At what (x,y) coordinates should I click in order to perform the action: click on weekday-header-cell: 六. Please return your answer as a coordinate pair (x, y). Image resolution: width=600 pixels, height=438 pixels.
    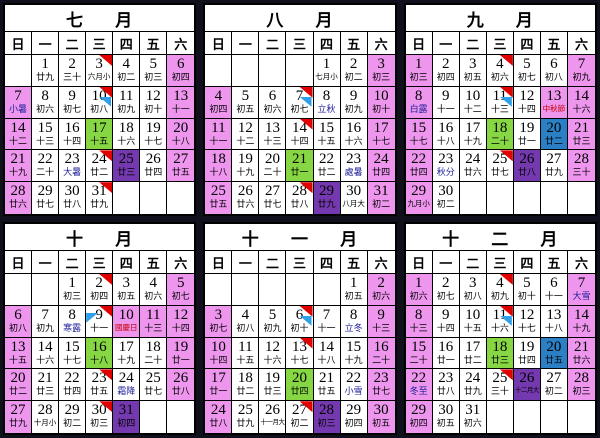
    Looking at the image, I should click on (581, 43).